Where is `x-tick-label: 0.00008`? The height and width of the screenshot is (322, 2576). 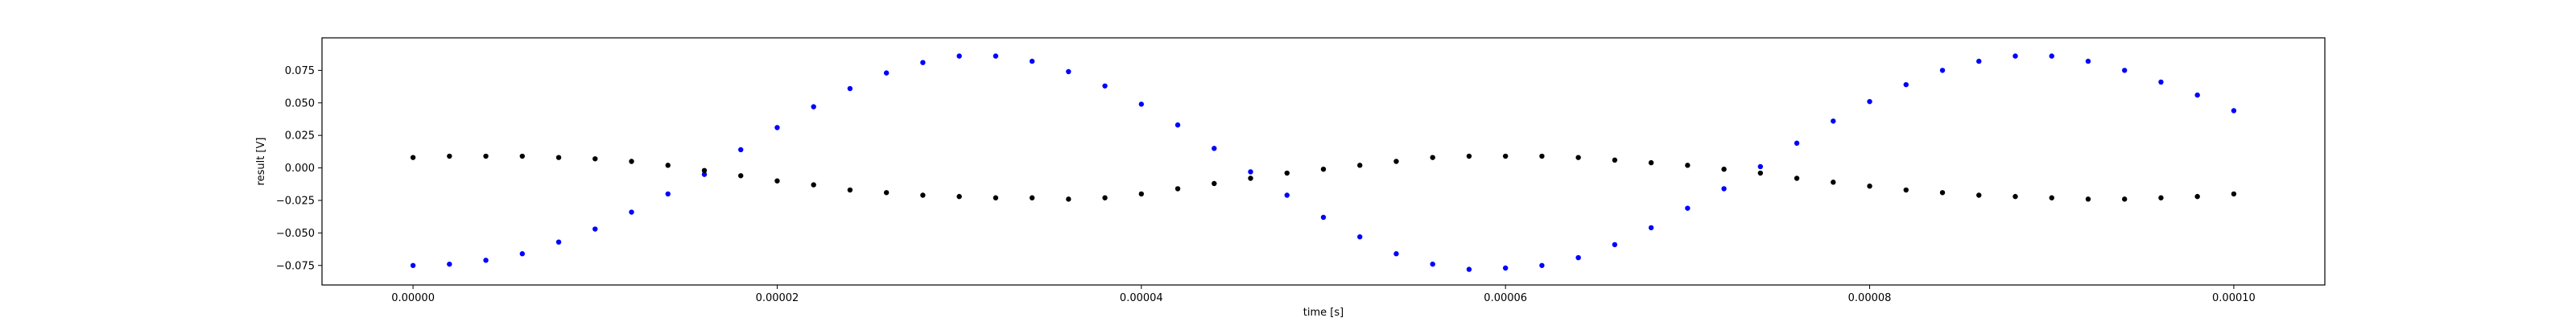
x-tick-label: 0.00008 is located at coordinates (1870, 298).